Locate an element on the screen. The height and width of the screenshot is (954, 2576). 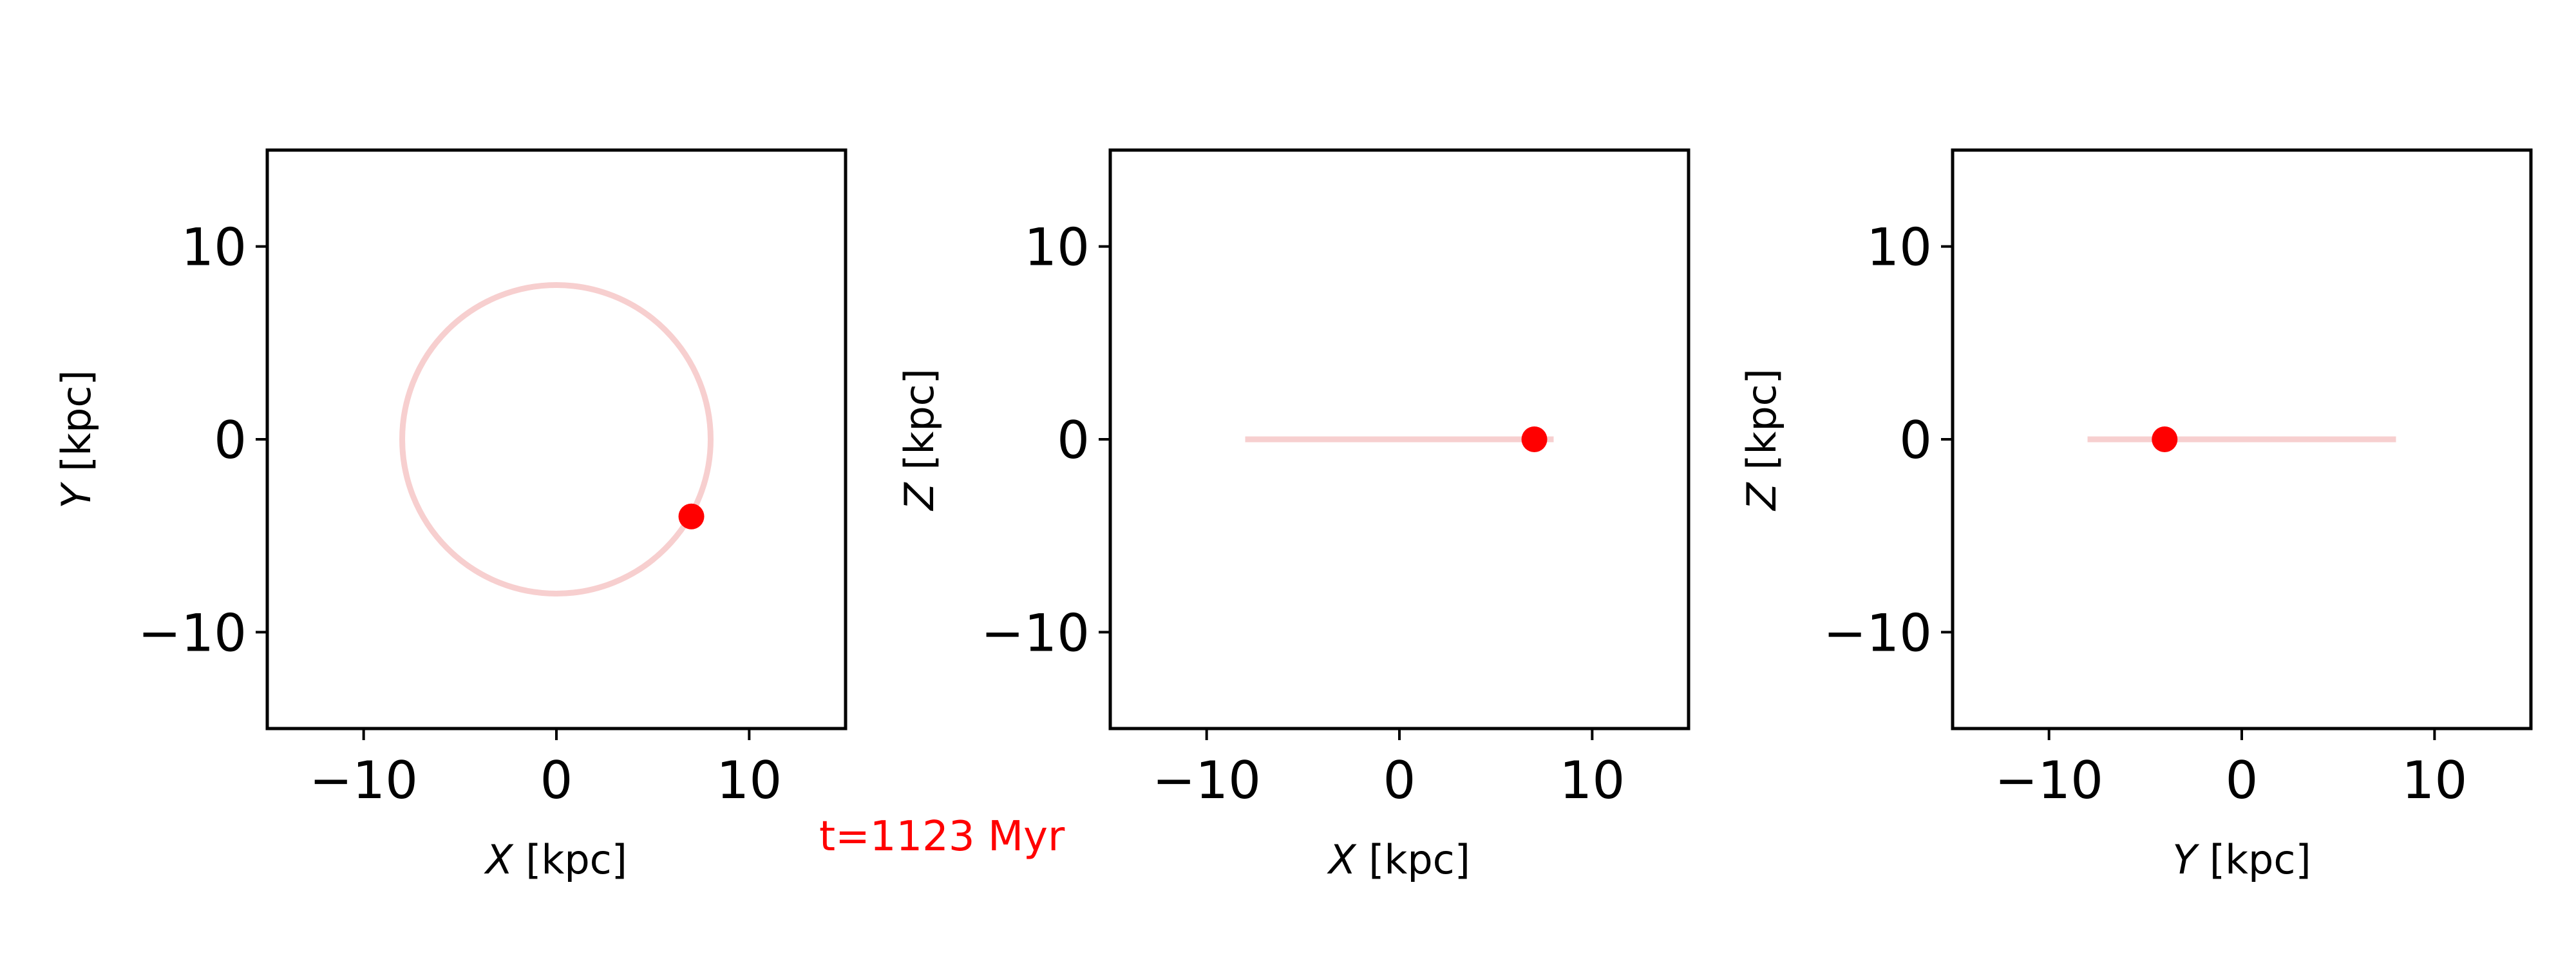
axes-frame is located at coordinates (556, 439).